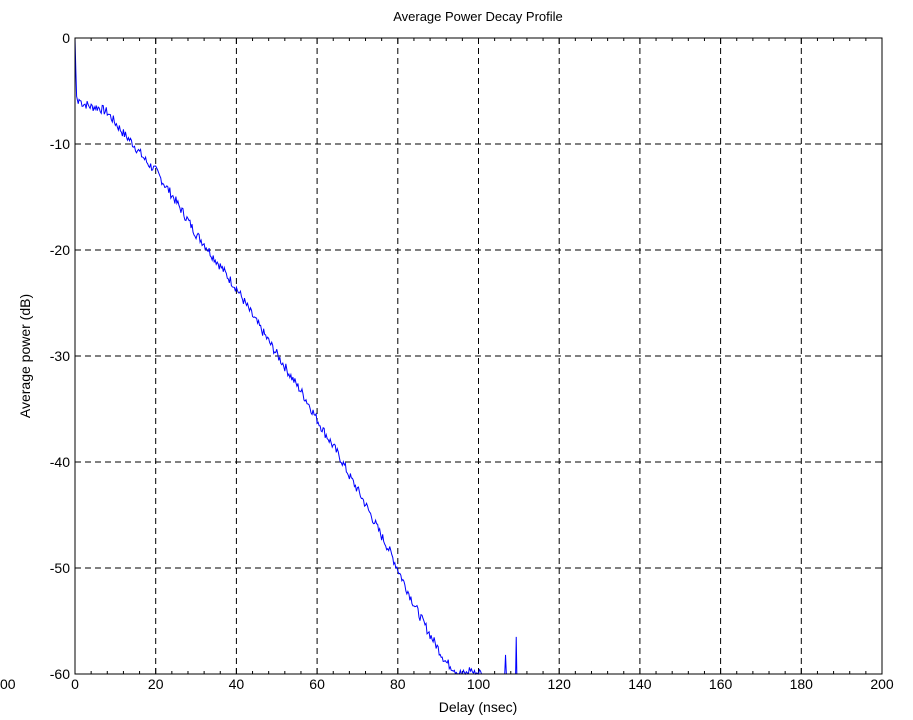 The height and width of the screenshot is (720, 913). What do you see at coordinates (237, 684) in the screenshot?
I see `x-tick-label: 40` at bounding box center [237, 684].